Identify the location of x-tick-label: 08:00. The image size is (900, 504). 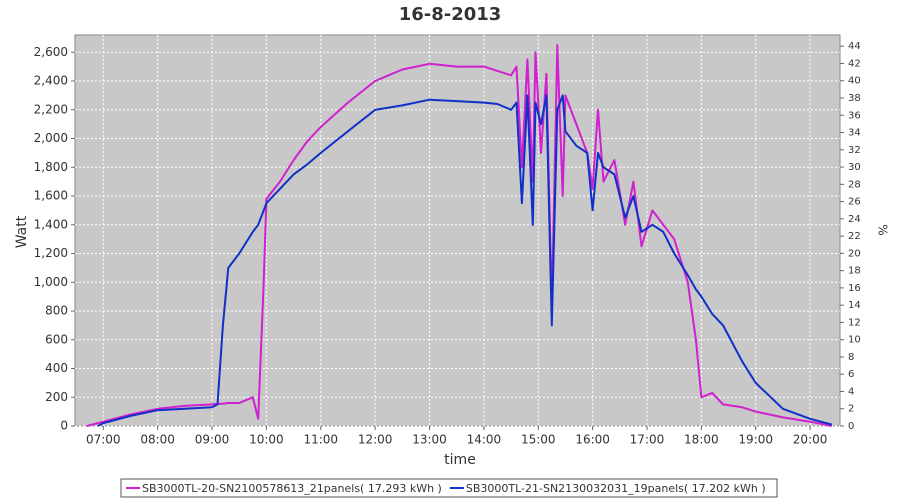
(157, 440).